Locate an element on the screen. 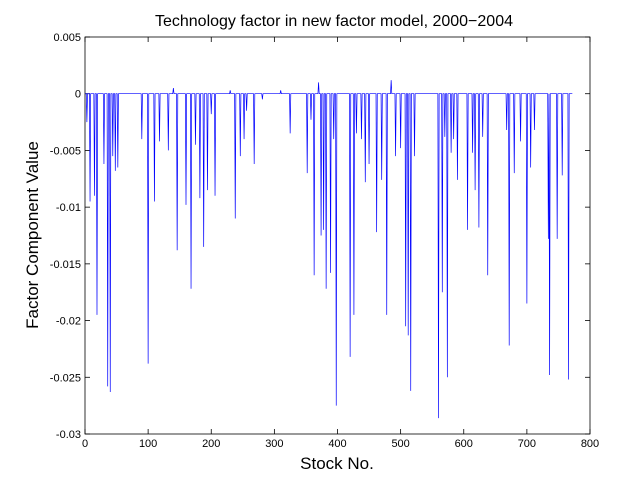 Image resolution: width=634 pixels, height=485 pixels. x-tick-label: 400 is located at coordinates (337, 444).